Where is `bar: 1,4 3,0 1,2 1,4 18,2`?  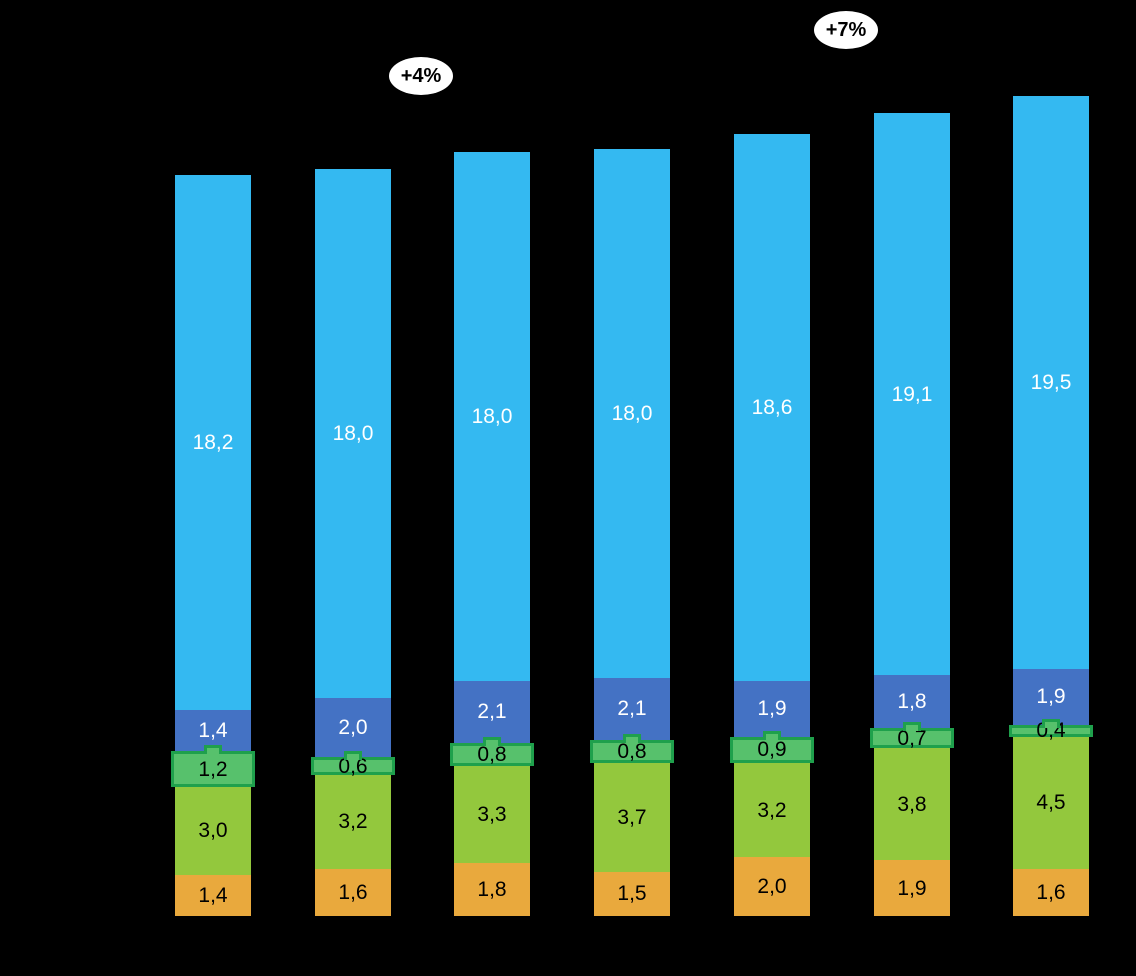
bar: 1,4 3,0 1,2 1,4 18,2 is located at coordinates (213, 545).